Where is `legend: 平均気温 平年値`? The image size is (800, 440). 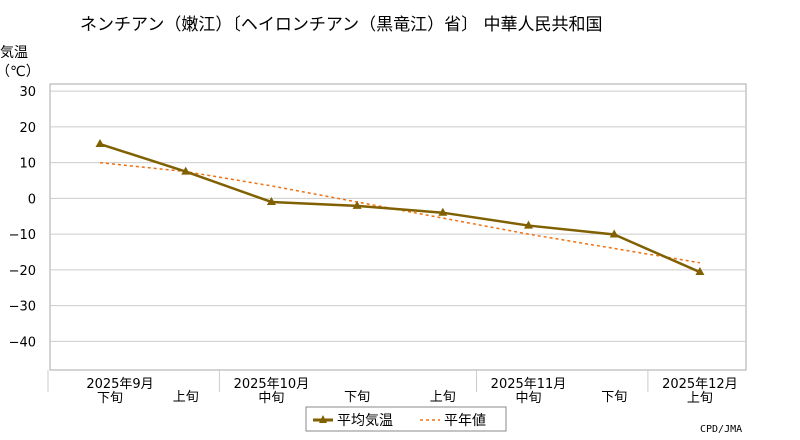
legend: 平均気温 平年値 is located at coordinates (406, 419).